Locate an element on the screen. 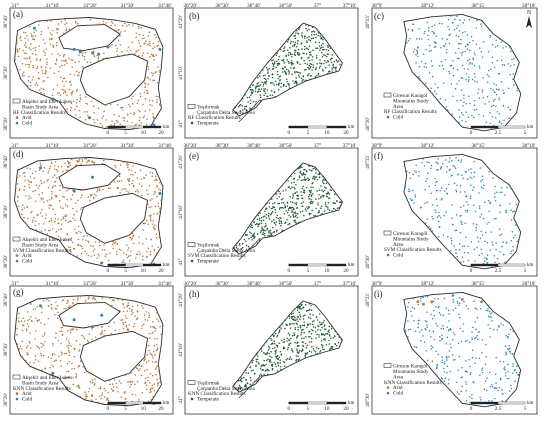 The height and width of the screenshot is (421, 550). legend-cold-swatch is located at coordinates (388, 255).